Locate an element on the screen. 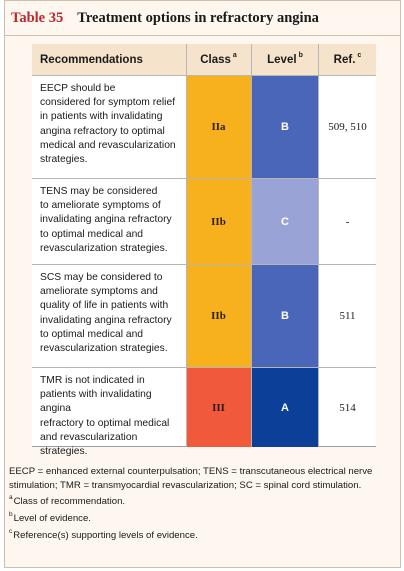  header-level: Level b is located at coordinates (285, 59).